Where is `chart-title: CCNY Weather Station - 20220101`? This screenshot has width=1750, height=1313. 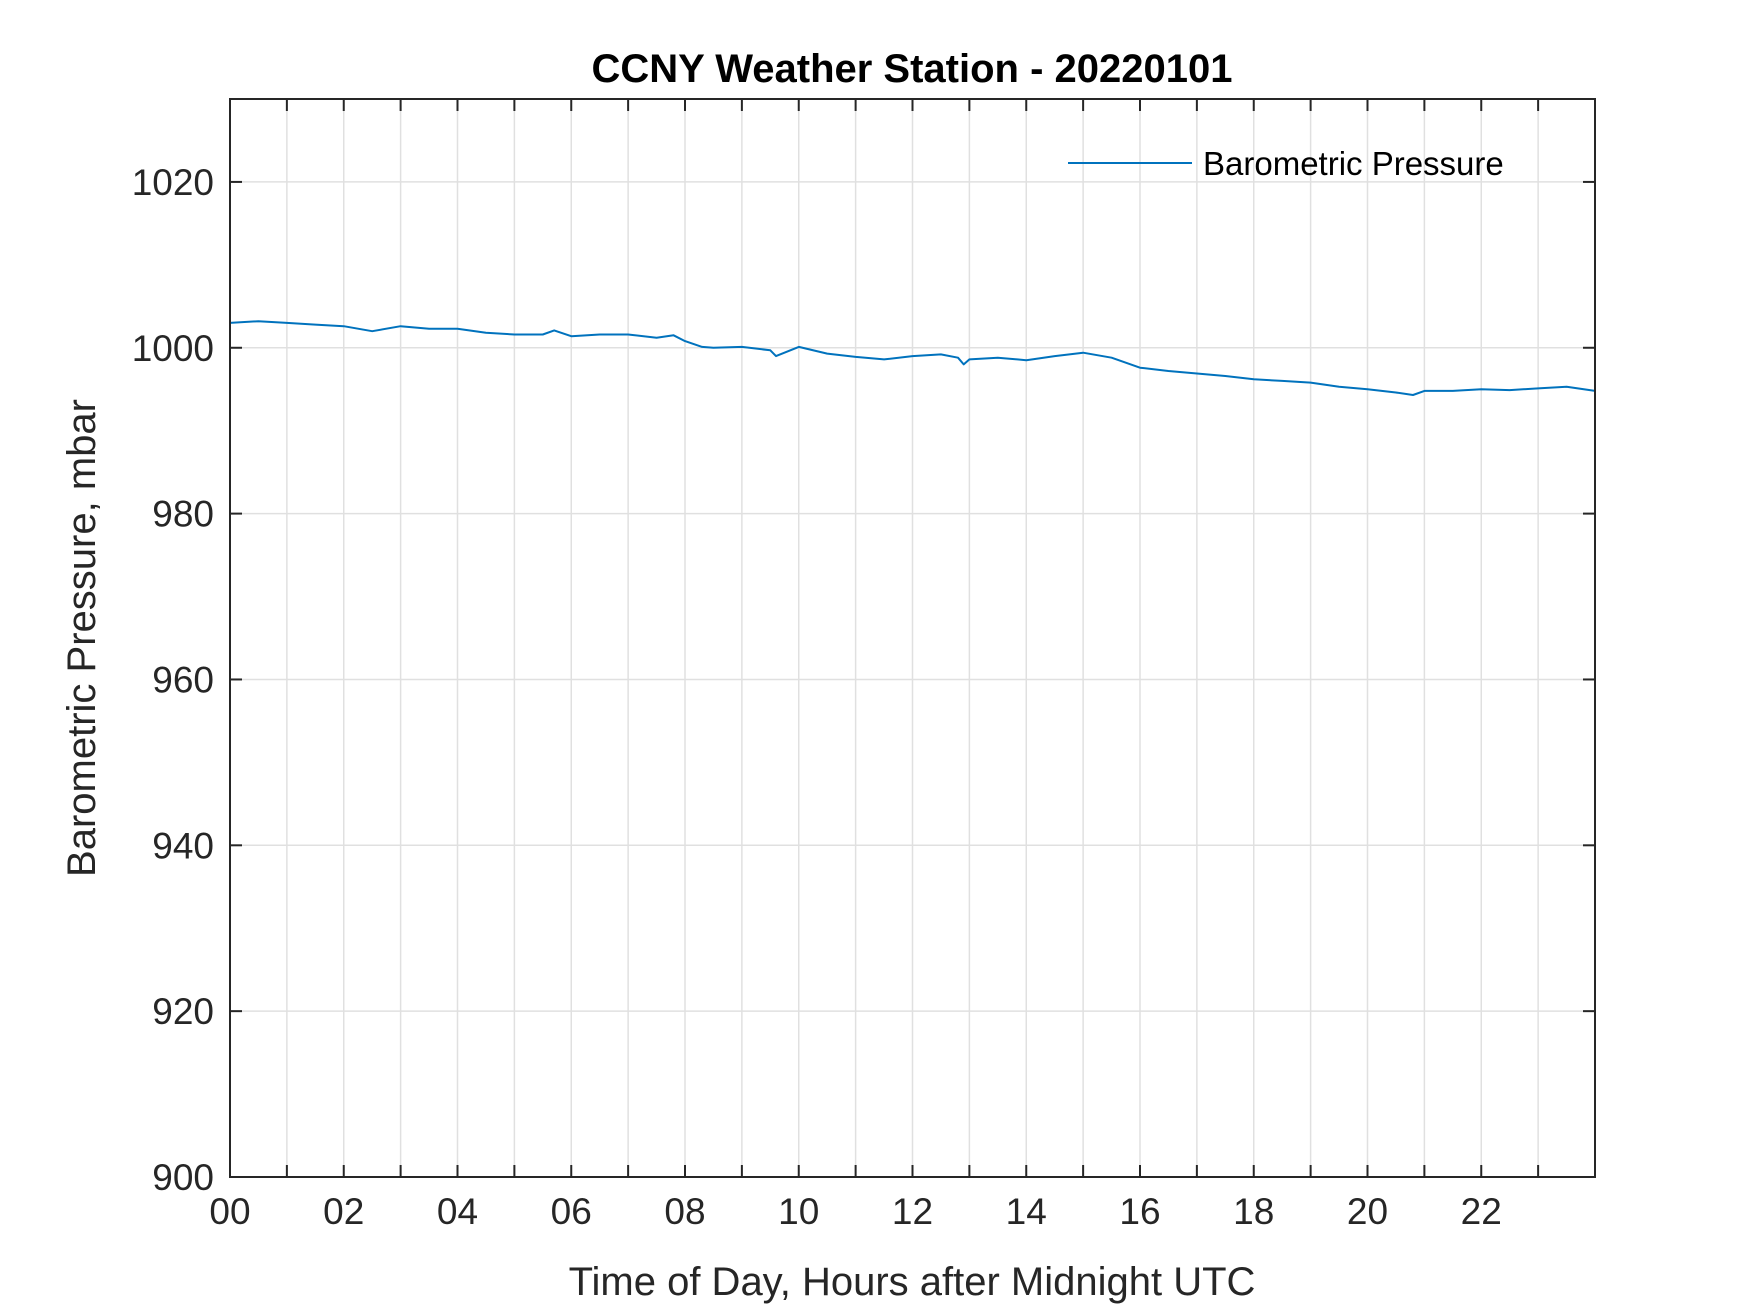
chart-title: CCNY Weather Station - 20220101 is located at coordinates (912, 69).